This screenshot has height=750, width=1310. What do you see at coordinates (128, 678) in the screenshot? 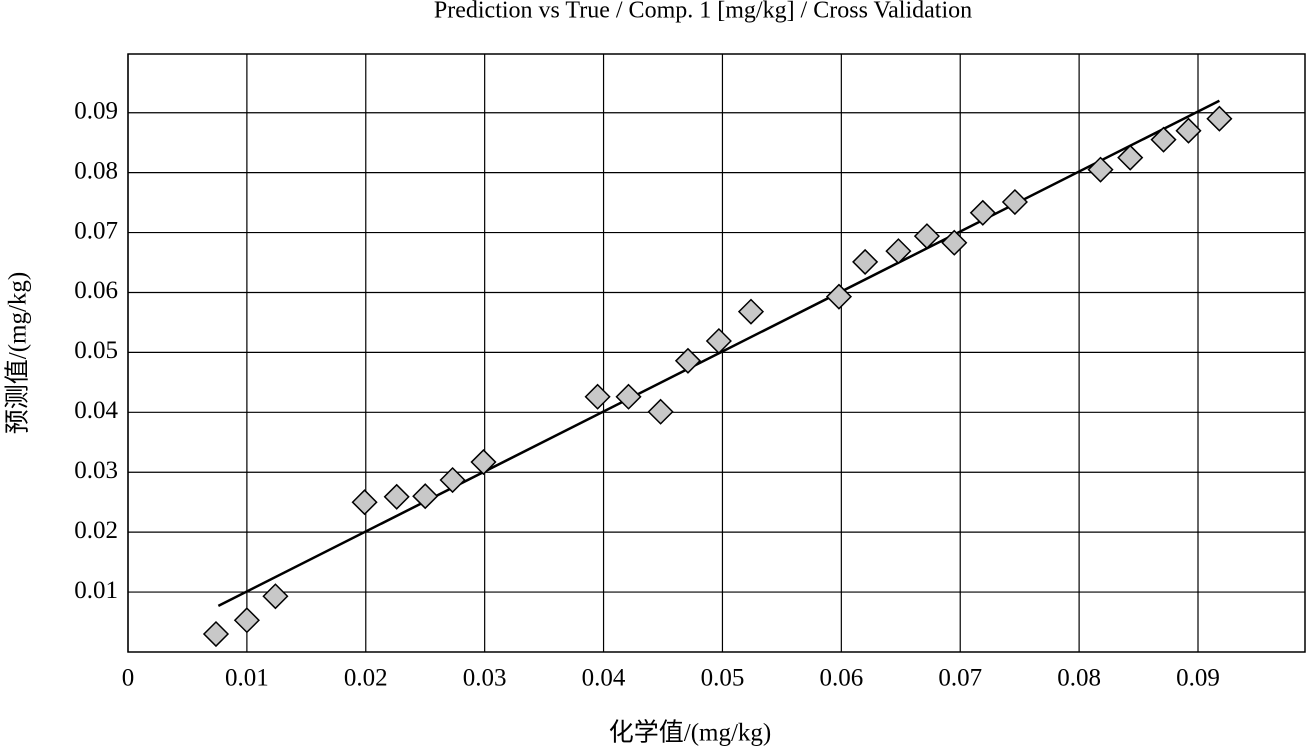
I see `x-tick-label: 0` at bounding box center [128, 678].